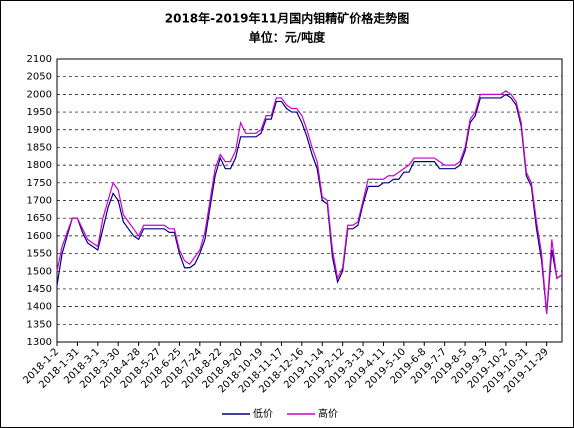 The width and height of the screenshot is (574, 428). Describe the element at coordinates (39, 324) in the screenshot. I see `y-tick-label: 1350` at that location.